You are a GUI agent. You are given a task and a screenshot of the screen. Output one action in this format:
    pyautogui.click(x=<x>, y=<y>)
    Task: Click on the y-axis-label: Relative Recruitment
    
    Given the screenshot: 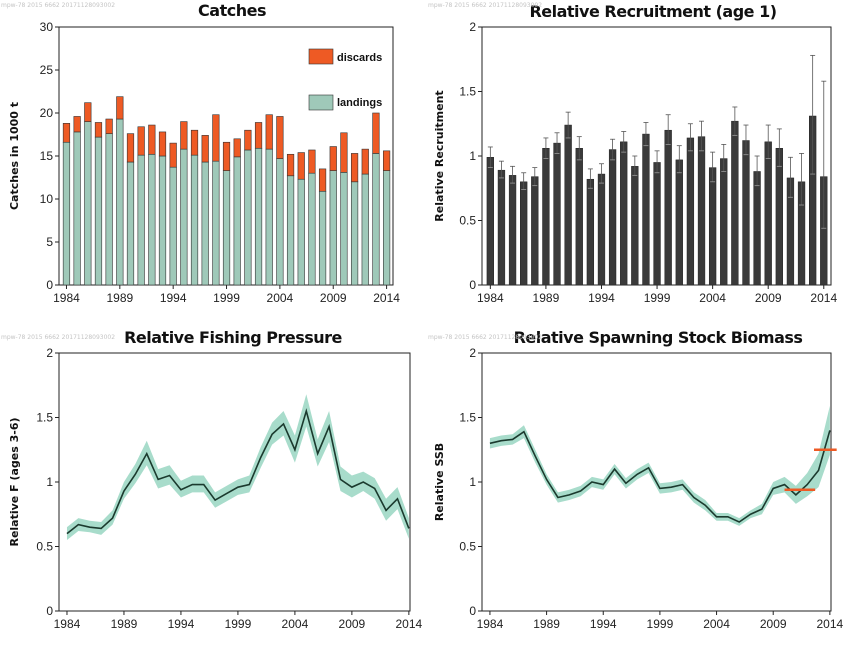 What is the action you would take?
    pyautogui.click(x=439, y=155)
    